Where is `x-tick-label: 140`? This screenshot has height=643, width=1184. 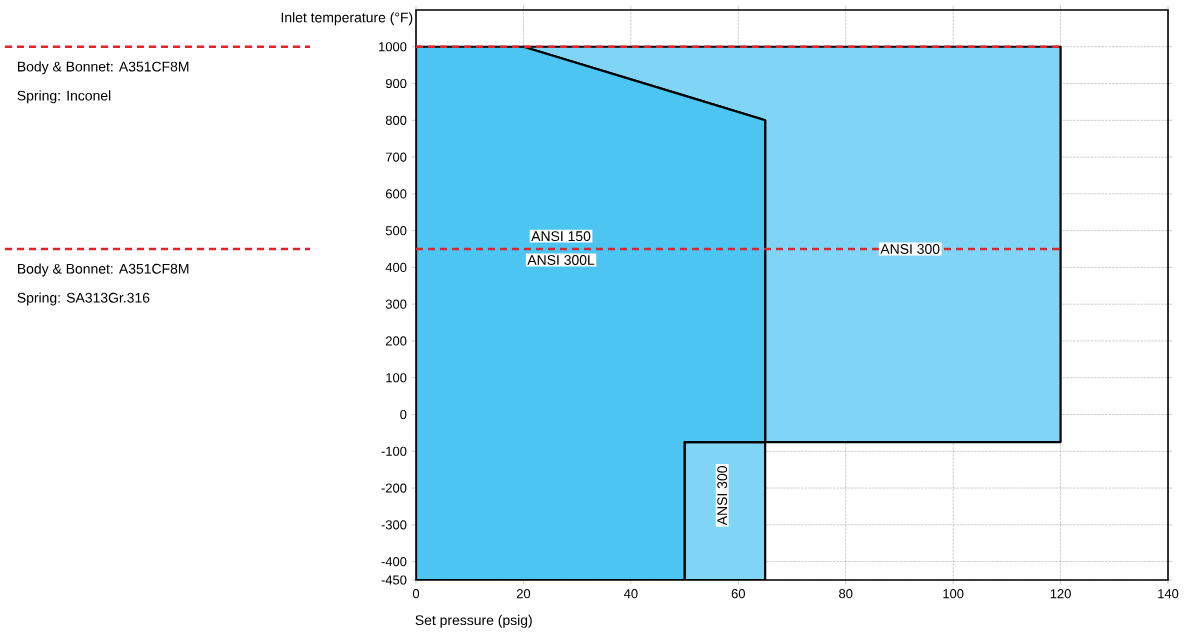 x-tick-label: 140 is located at coordinates (1168, 594).